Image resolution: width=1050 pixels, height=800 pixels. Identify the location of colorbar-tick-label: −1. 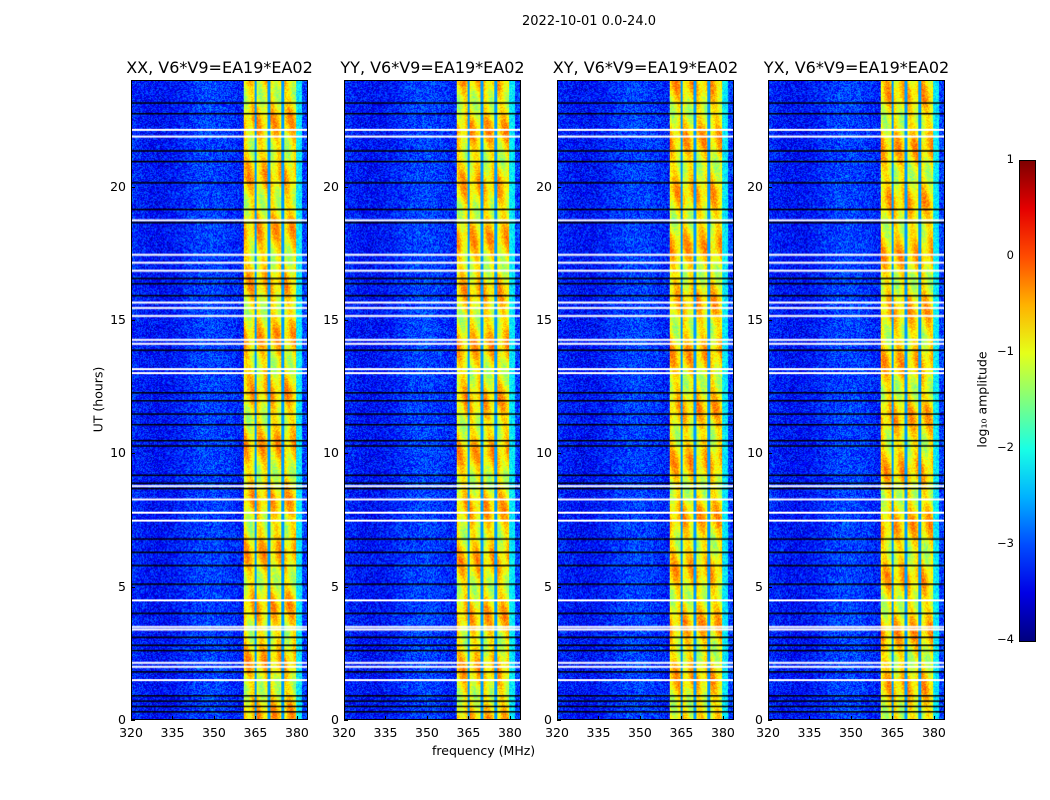
(1005, 351).